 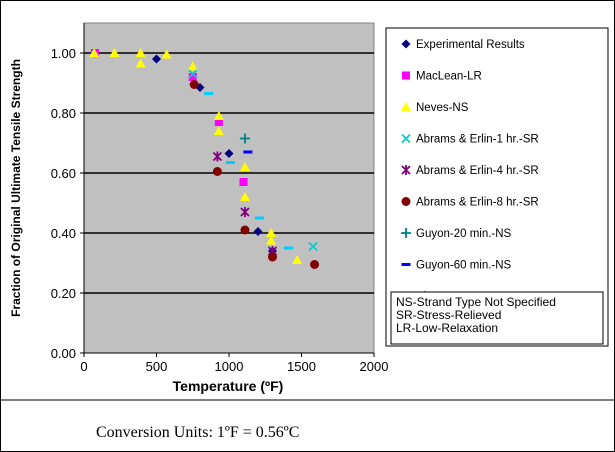 I want to click on y-tick-label: 0.40, so click(x=63, y=233).